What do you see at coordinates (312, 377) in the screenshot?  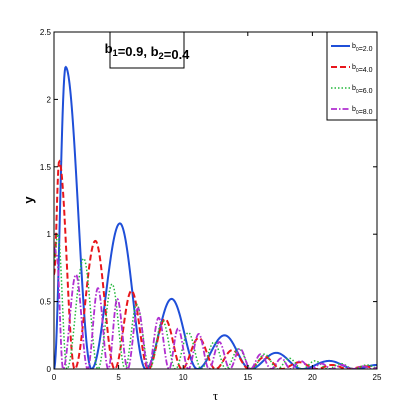 I see `x-tick-label: 20` at bounding box center [312, 377].